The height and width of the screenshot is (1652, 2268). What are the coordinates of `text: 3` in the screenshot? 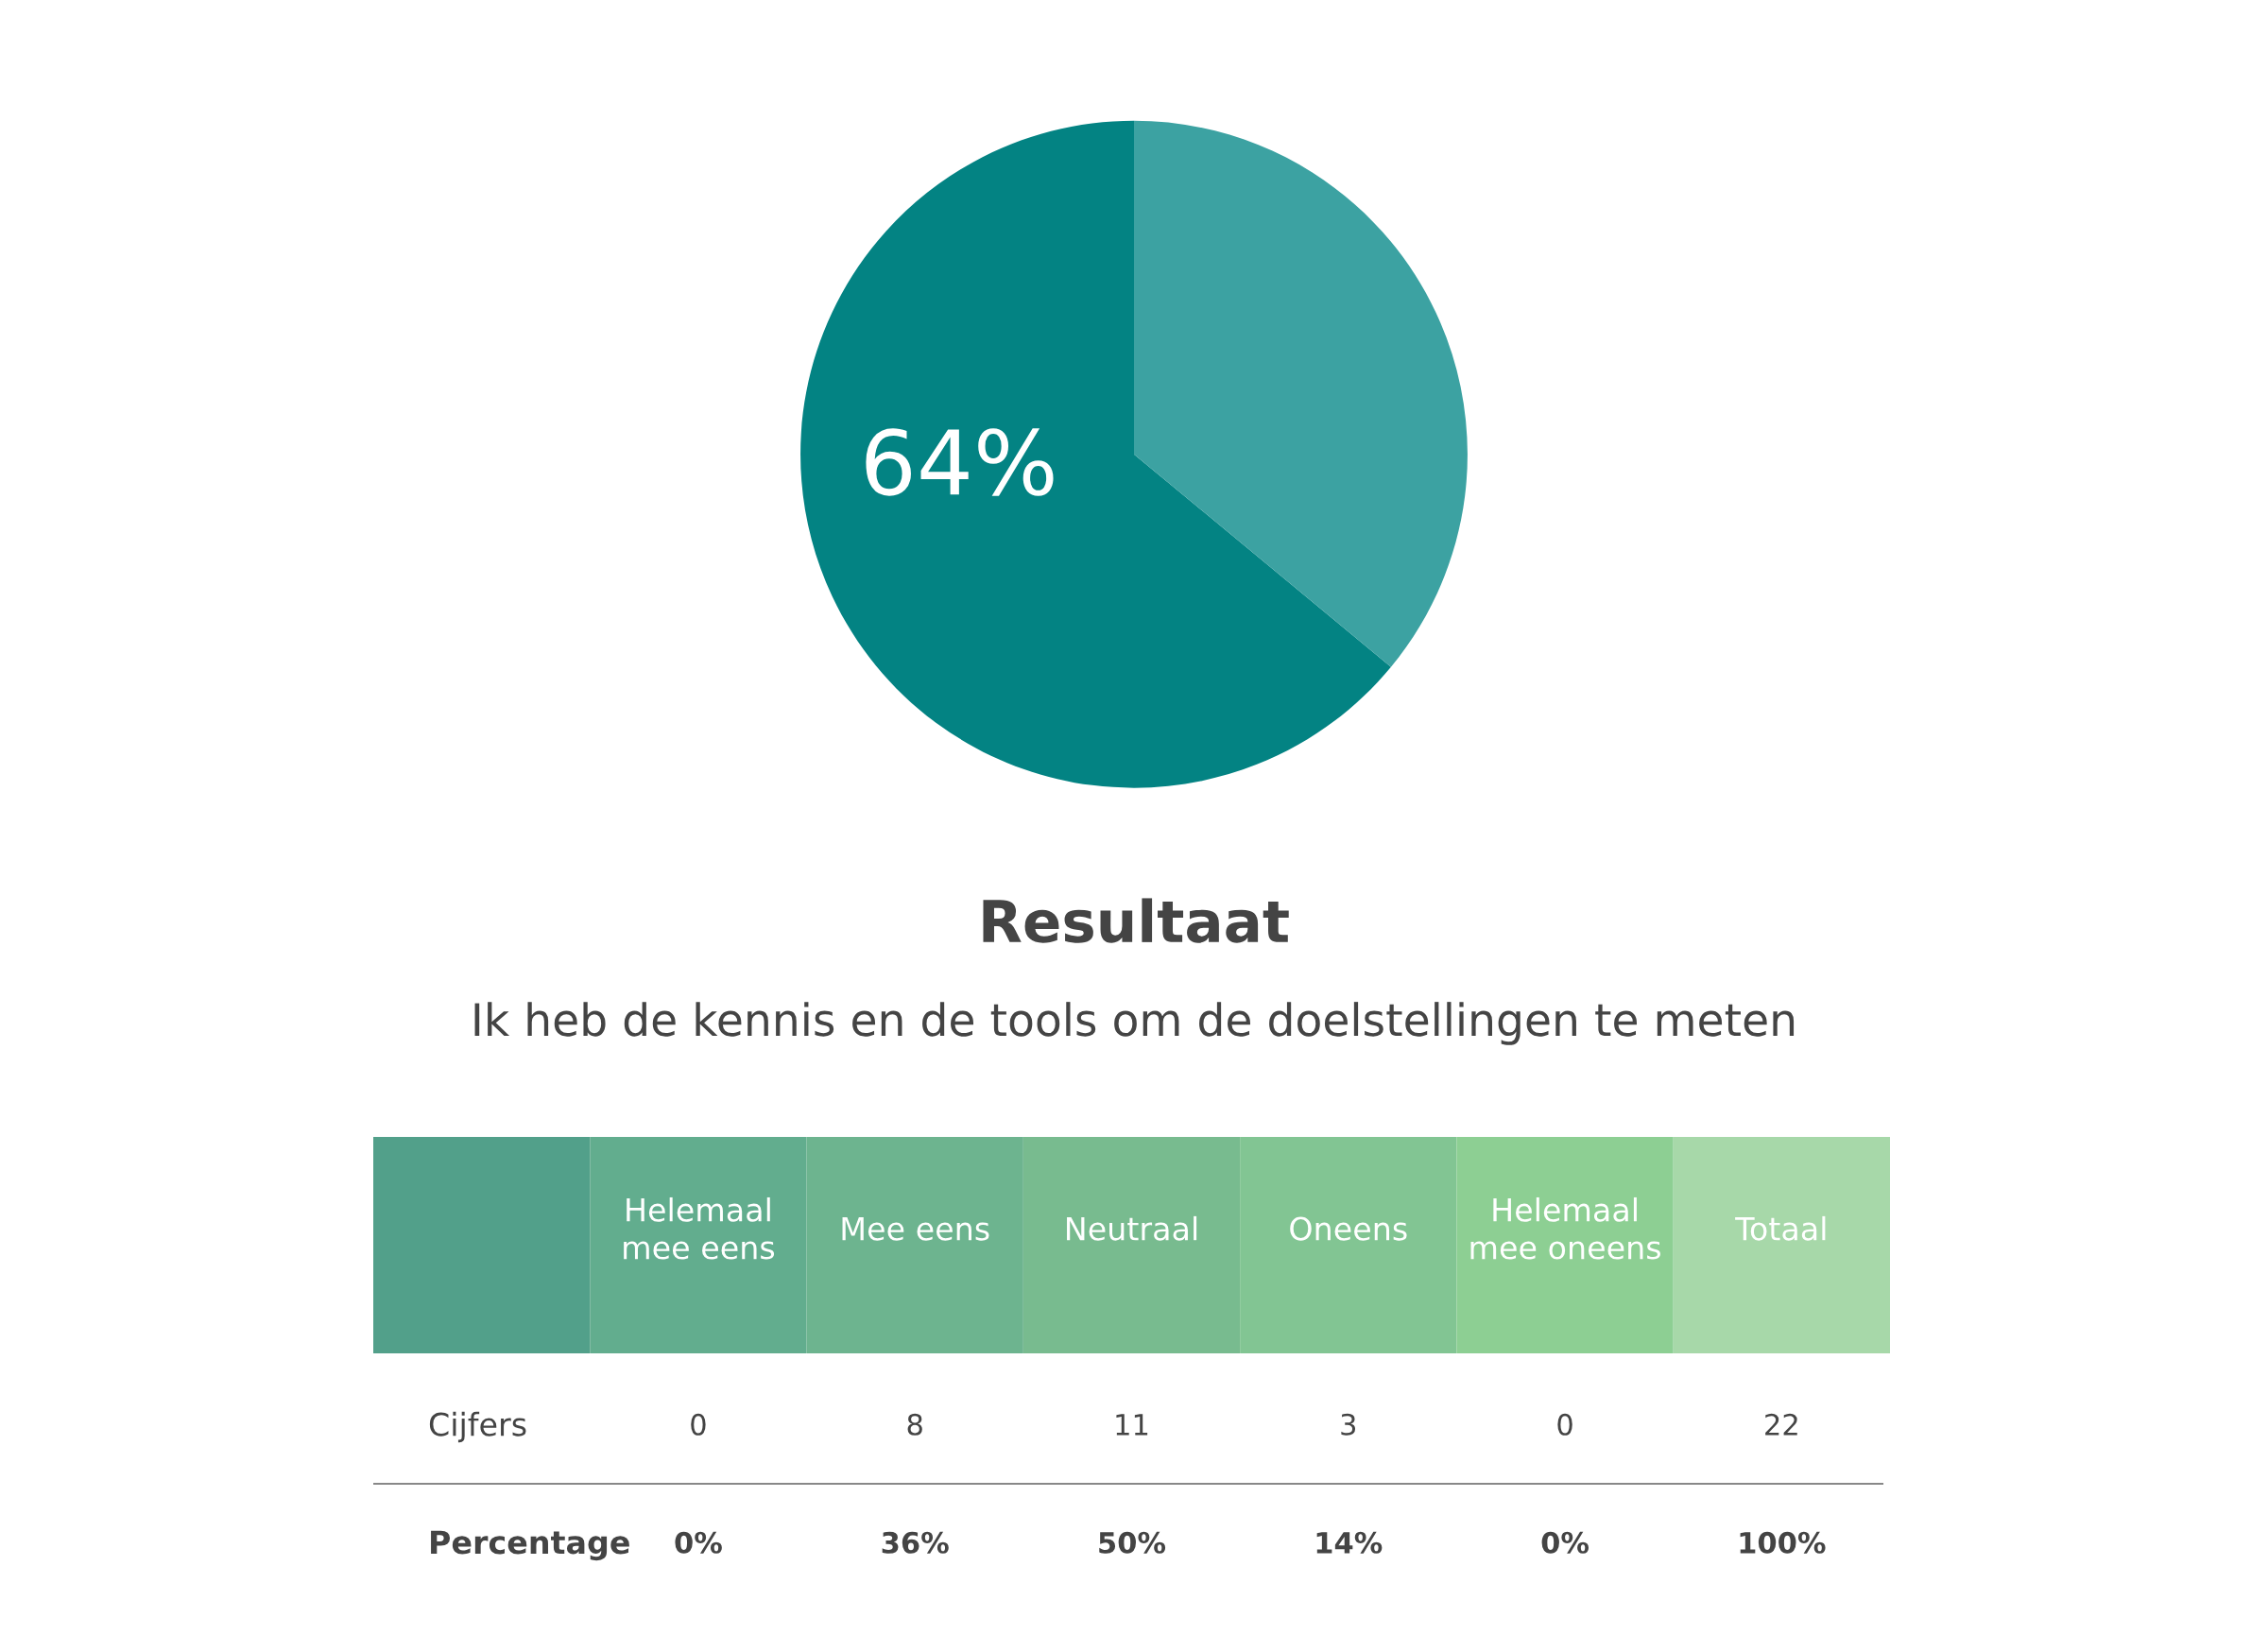 It's located at (1348, 1424).